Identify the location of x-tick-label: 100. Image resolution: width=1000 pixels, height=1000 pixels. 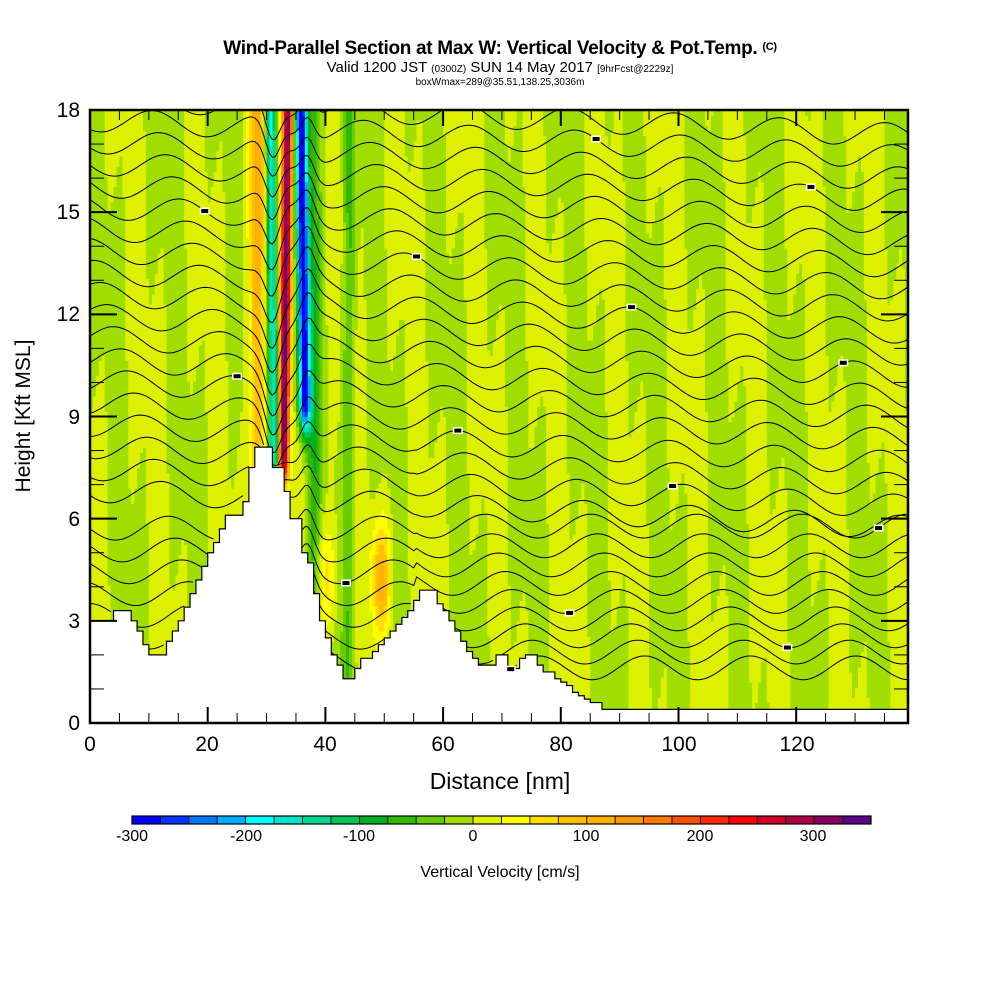
(679, 744).